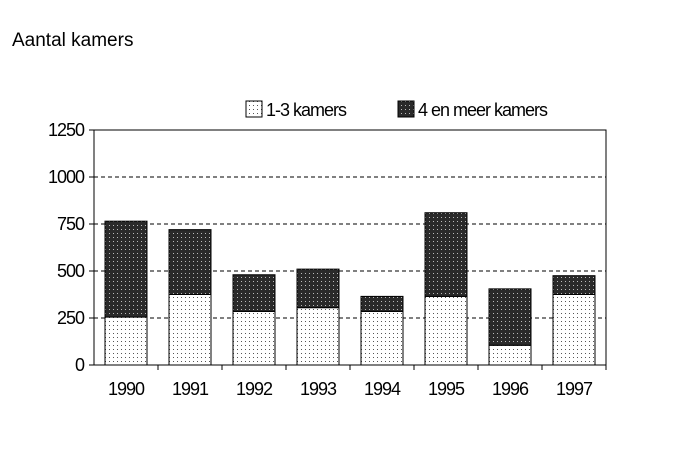 The image size is (675, 450). I want to click on bar-segment-4-en-meer-kamers-1992, so click(254, 293).